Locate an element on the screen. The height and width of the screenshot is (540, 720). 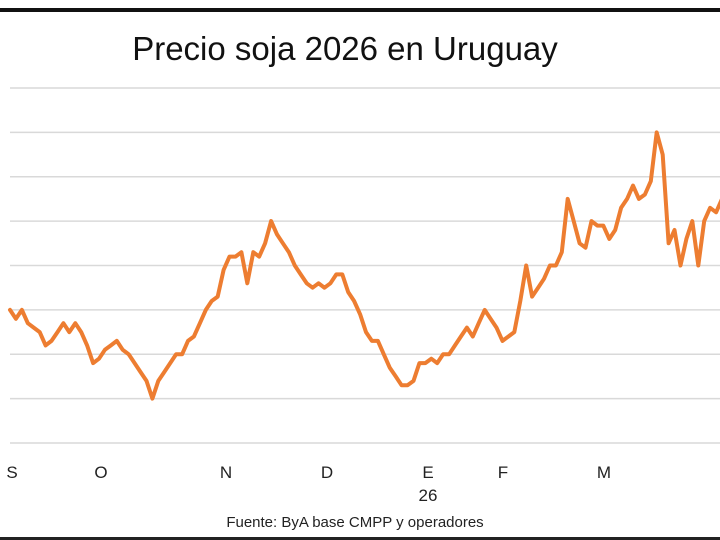
top-border is located at coordinates (360, 10).